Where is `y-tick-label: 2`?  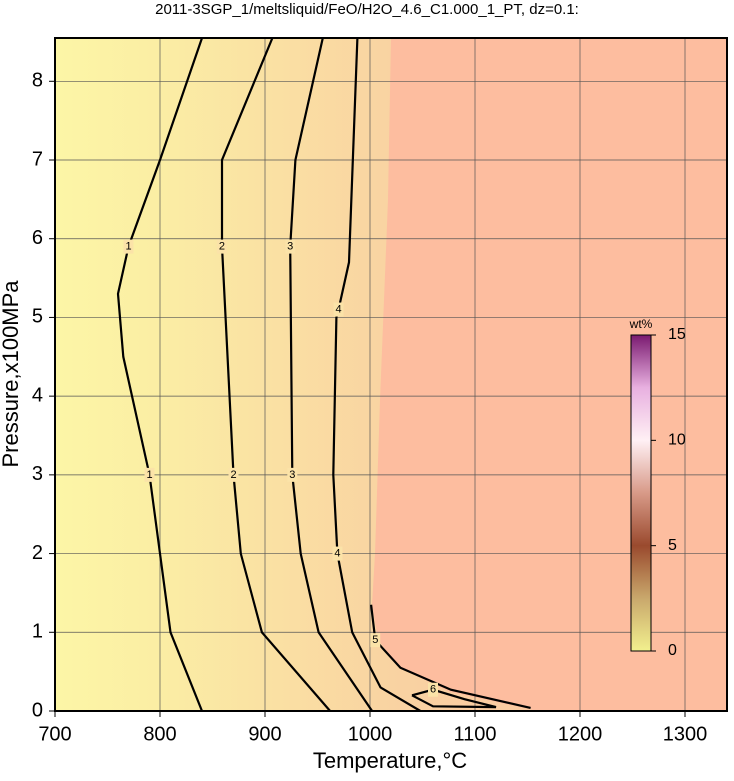
y-tick-label: 2 is located at coordinates (37, 553).